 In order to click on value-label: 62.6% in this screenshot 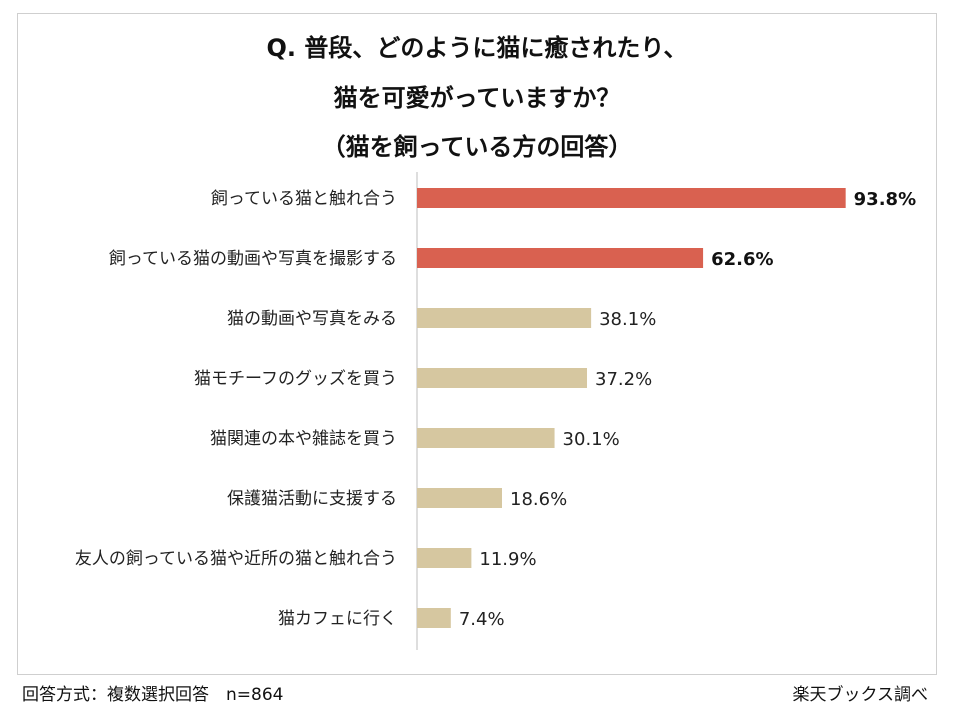, I will do `click(742, 259)`.